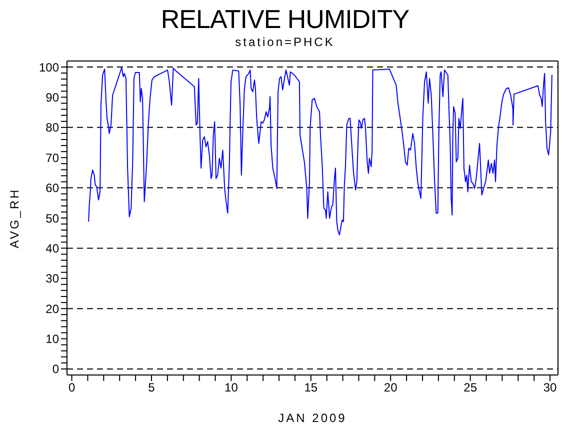  What do you see at coordinates (231, 387) in the screenshot?
I see `x-tick-label: 10` at bounding box center [231, 387].